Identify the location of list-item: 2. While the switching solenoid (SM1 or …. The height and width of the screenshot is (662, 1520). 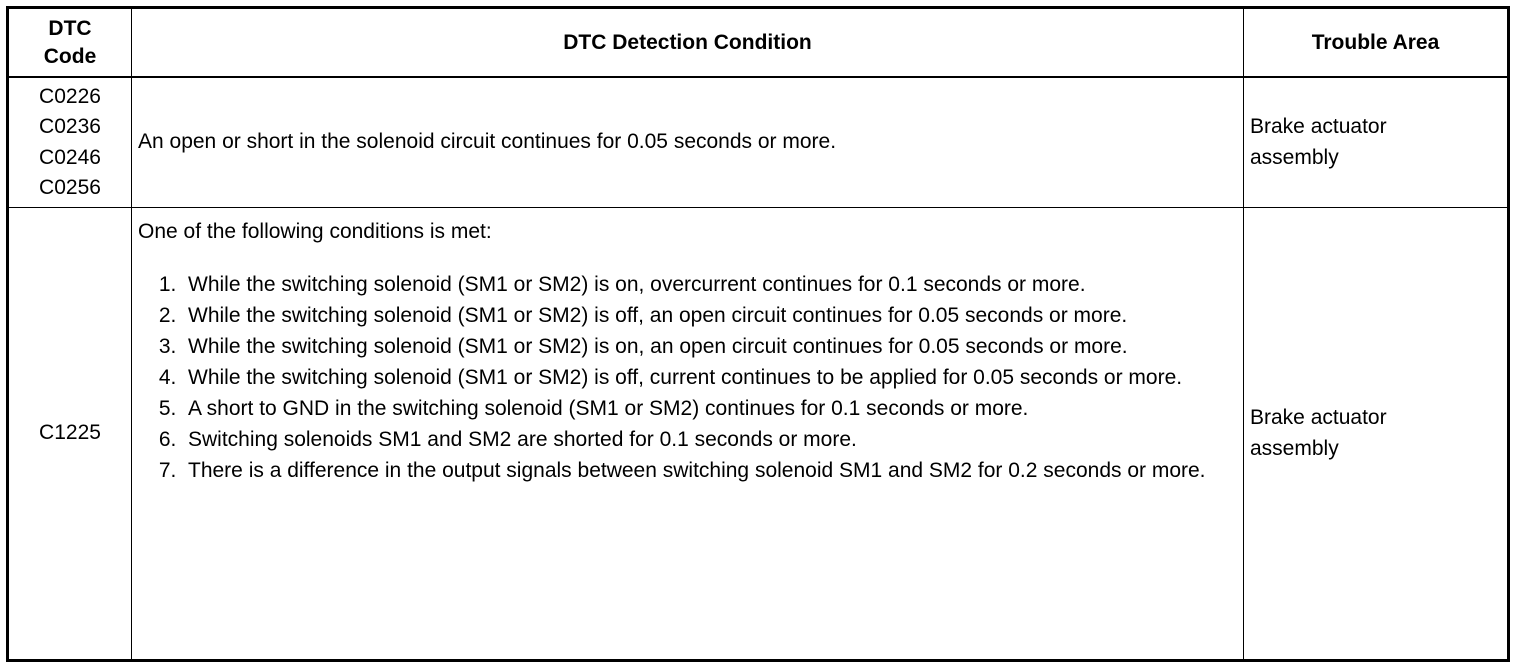
(688, 315).